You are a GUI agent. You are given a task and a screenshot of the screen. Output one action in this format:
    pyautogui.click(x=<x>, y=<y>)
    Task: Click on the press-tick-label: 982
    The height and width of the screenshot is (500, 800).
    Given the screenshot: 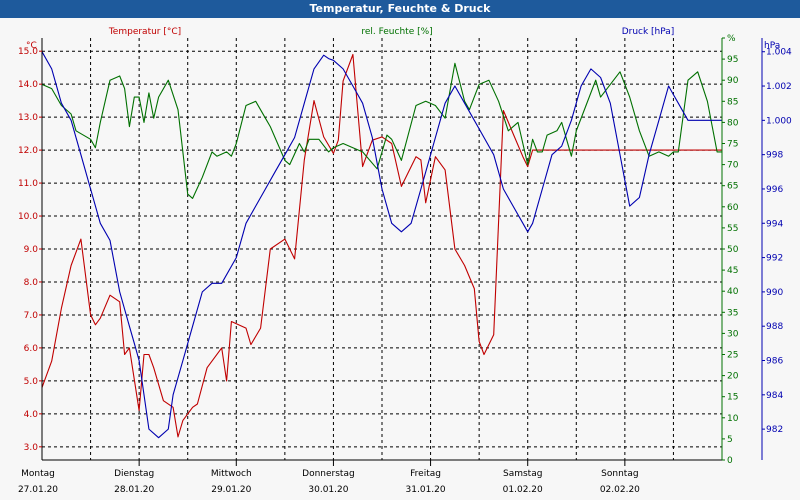 What is the action you would take?
    pyautogui.click(x=774, y=430)
    